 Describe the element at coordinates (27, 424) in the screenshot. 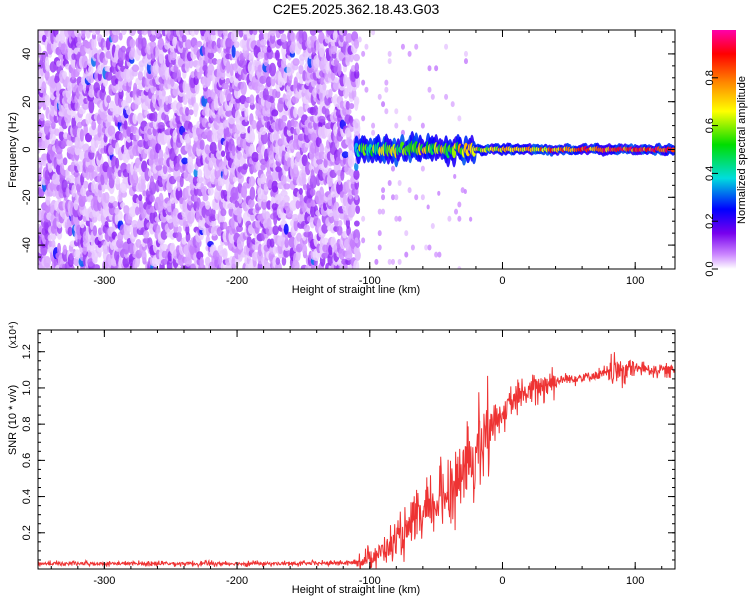

I see `y-tick-label: 0.8` at that location.